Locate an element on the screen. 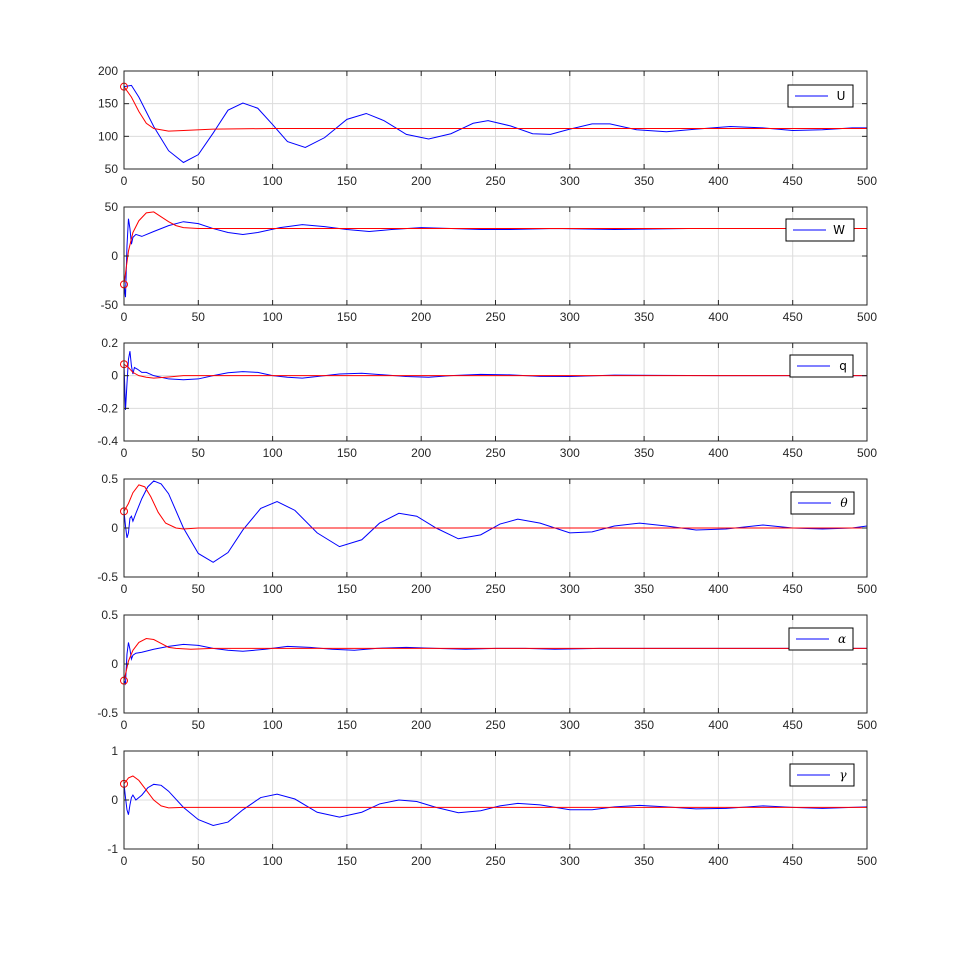 This screenshot has width=958, height=954. legend-label: θ is located at coordinates (844, 503).